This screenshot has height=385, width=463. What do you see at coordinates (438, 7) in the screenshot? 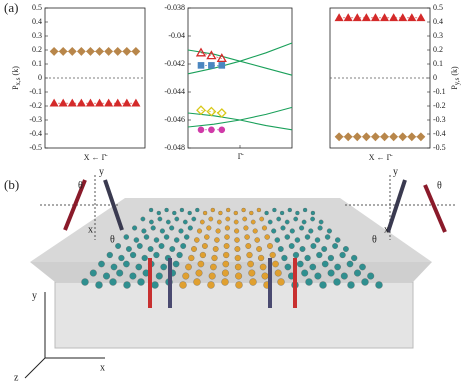
I see `y-tick-label: 0.5` at bounding box center [438, 7].